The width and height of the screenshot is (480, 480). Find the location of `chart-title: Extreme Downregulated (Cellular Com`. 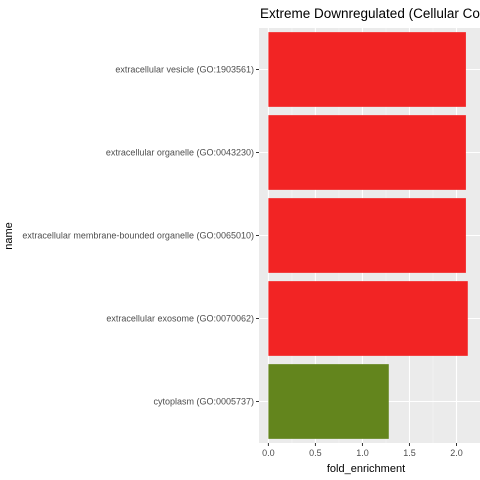

chart-title: Extreme Downregulated (Cellular Com is located at coordinates (370, 13).